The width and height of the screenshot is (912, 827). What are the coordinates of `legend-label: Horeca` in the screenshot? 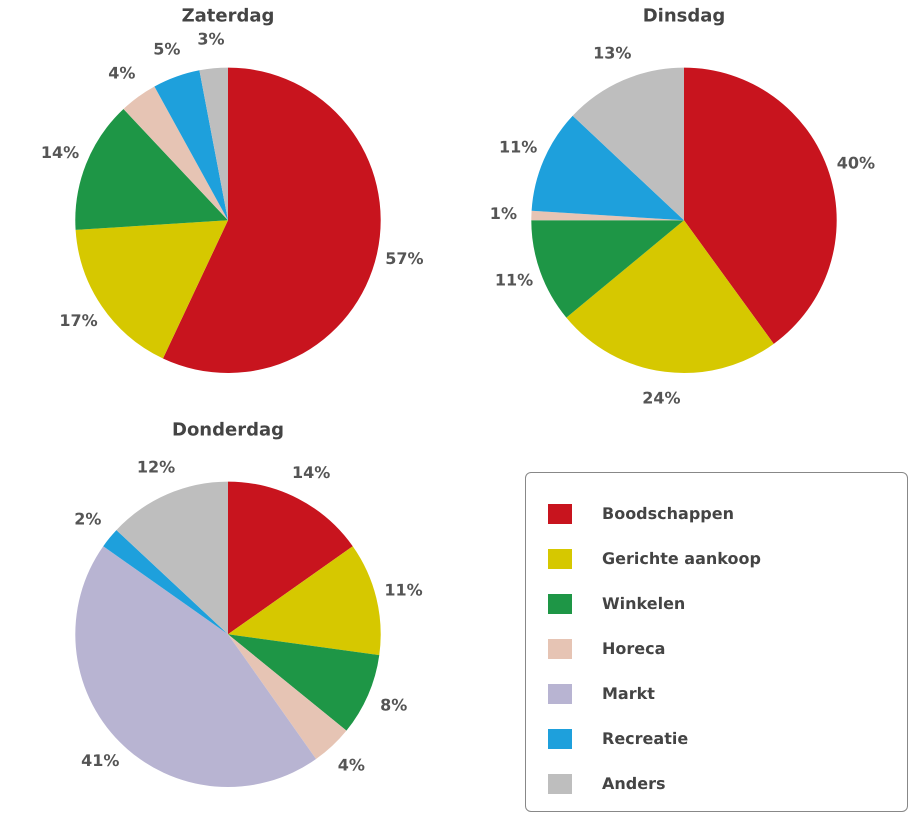 It's located at (634, 648).